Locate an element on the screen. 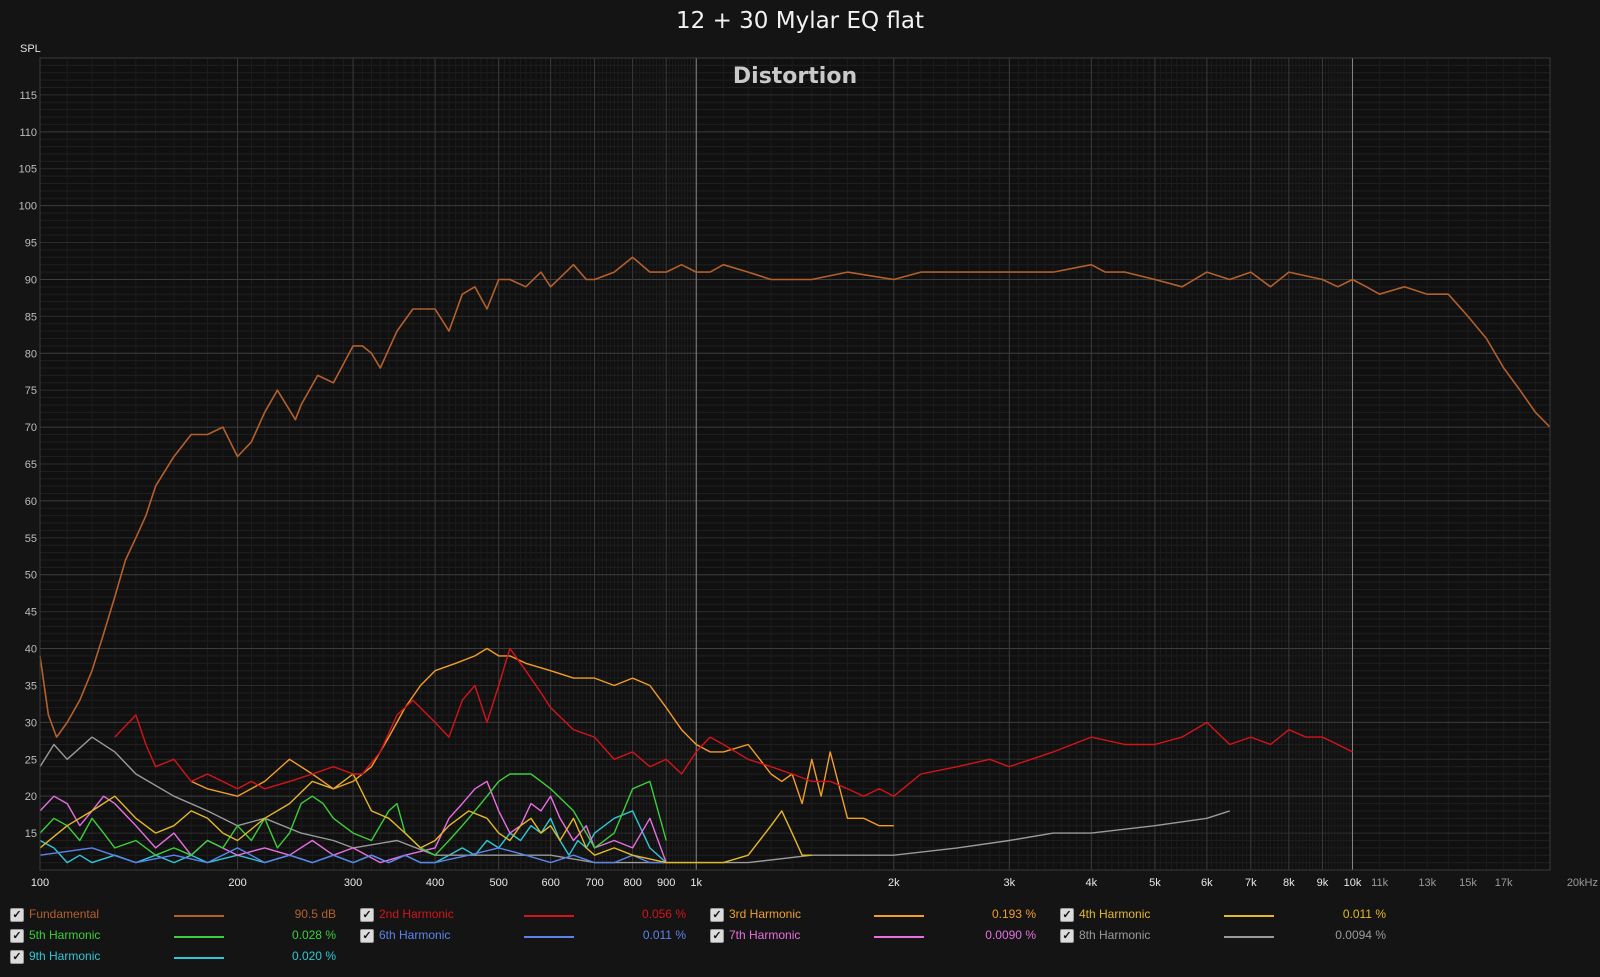 Image resolution: width=1600 pixels, height=977 pixels. legend-label: 4th Harmonic is located at coordinates (1115, 914).